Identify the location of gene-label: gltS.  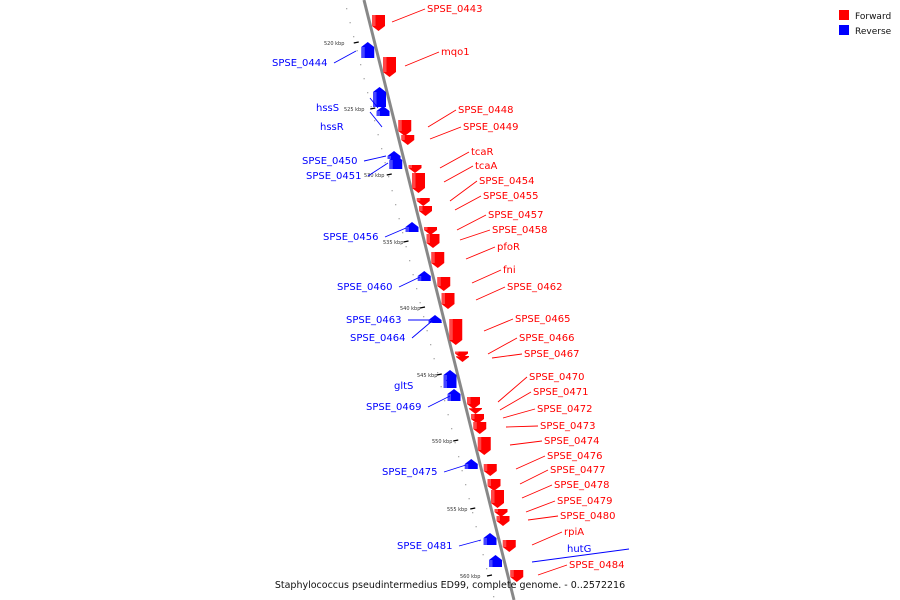
(403, 386).